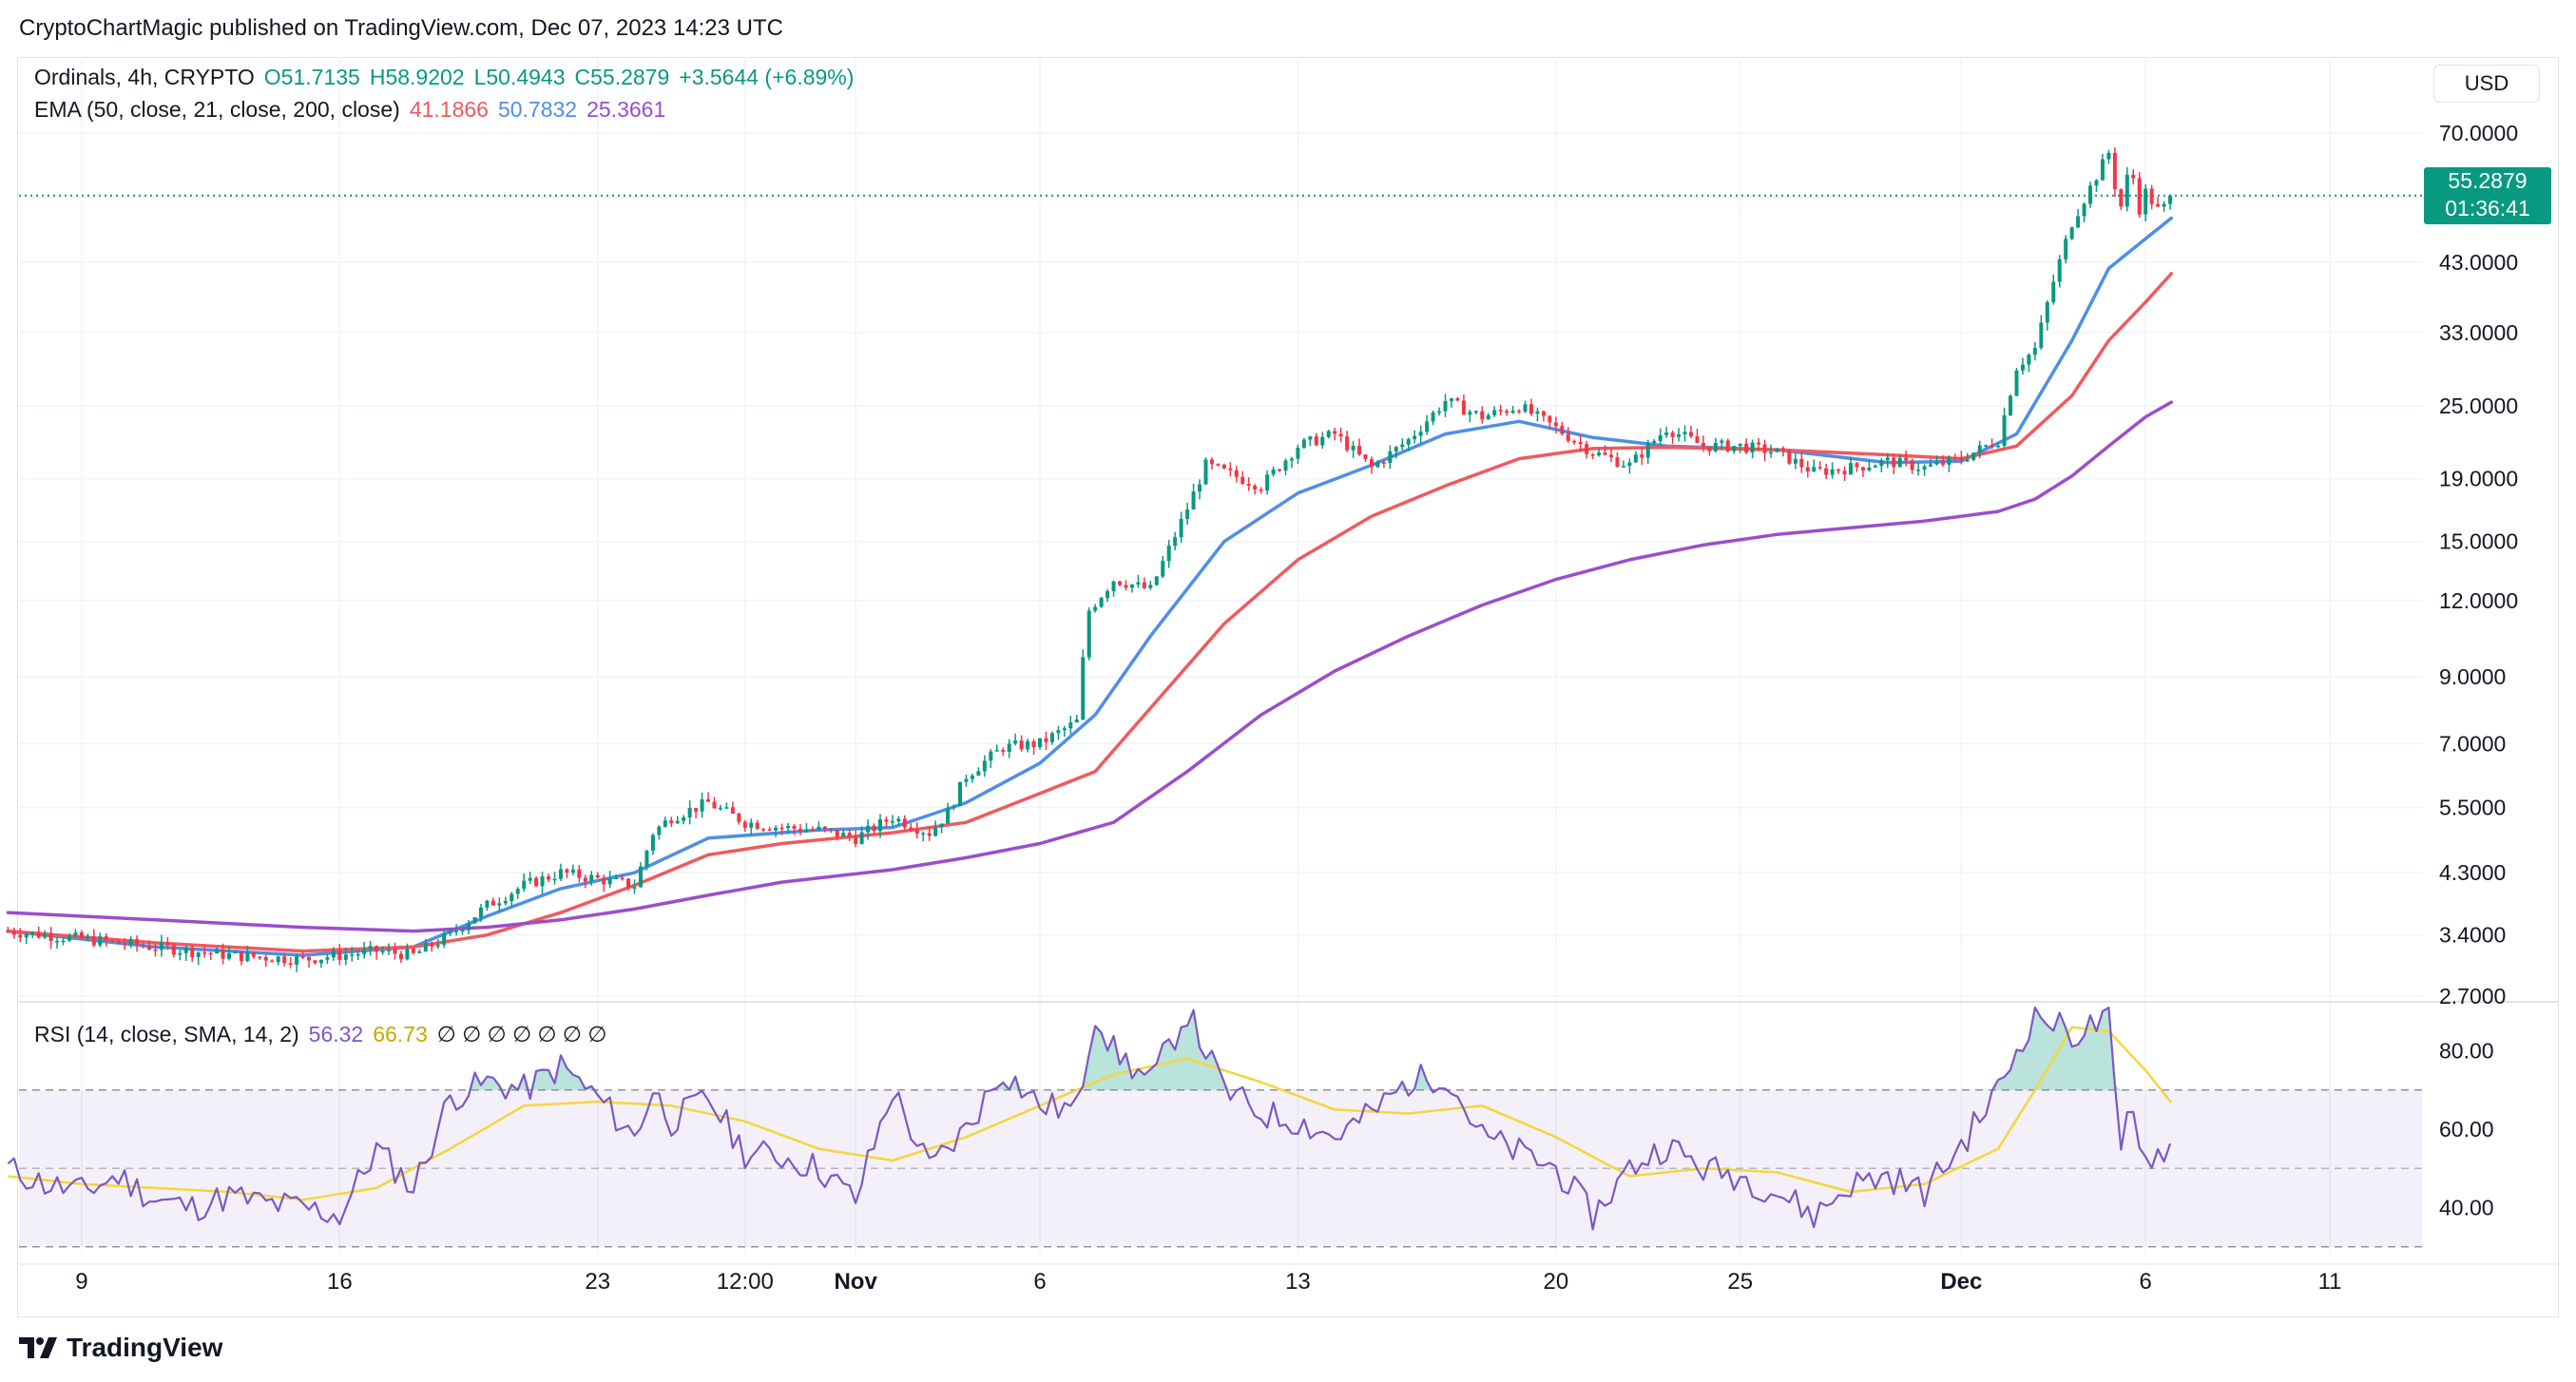 Image resolution: width=2576 pixels, height=1382 pixels. I want to click on rsi-line, so click(1090, 1119).